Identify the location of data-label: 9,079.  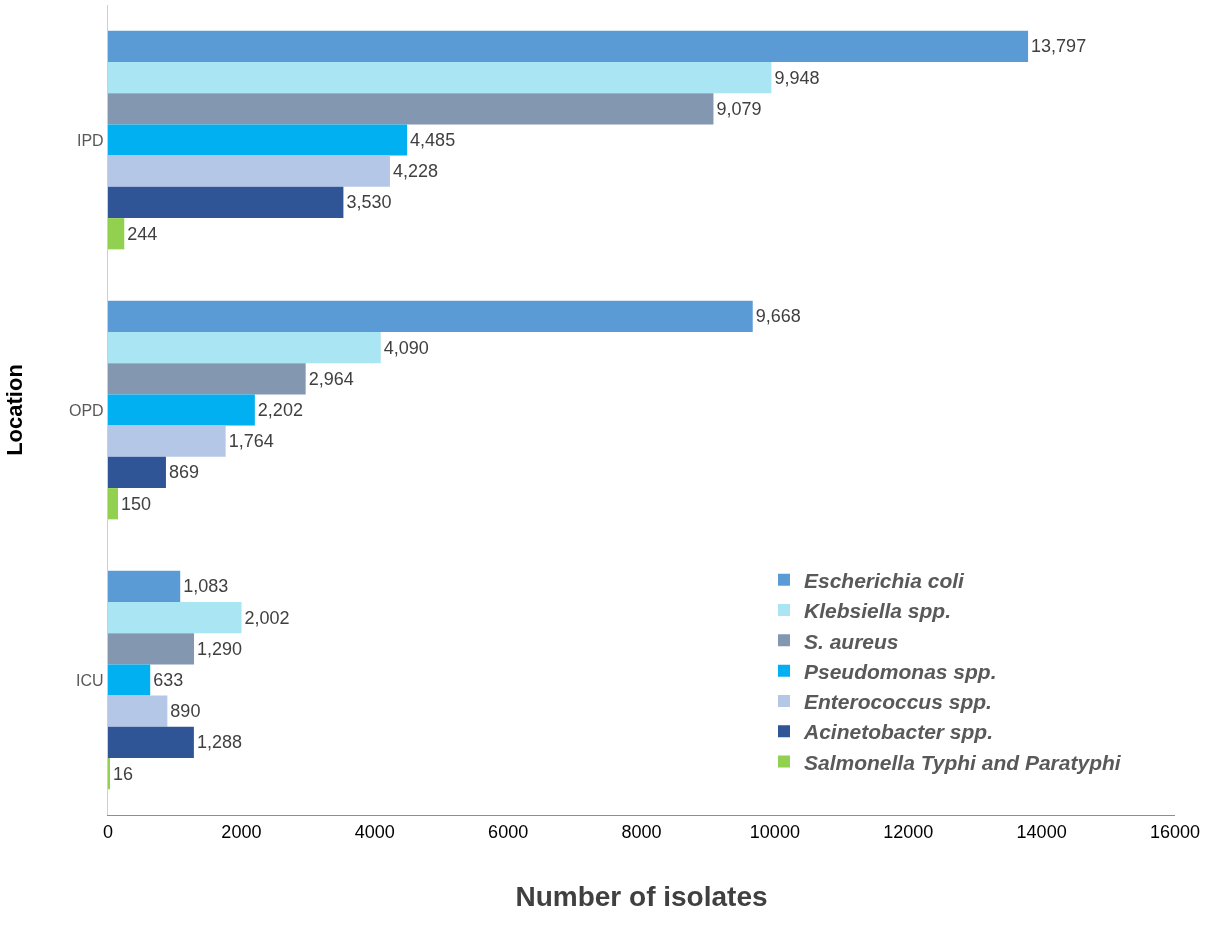
(739, 108).